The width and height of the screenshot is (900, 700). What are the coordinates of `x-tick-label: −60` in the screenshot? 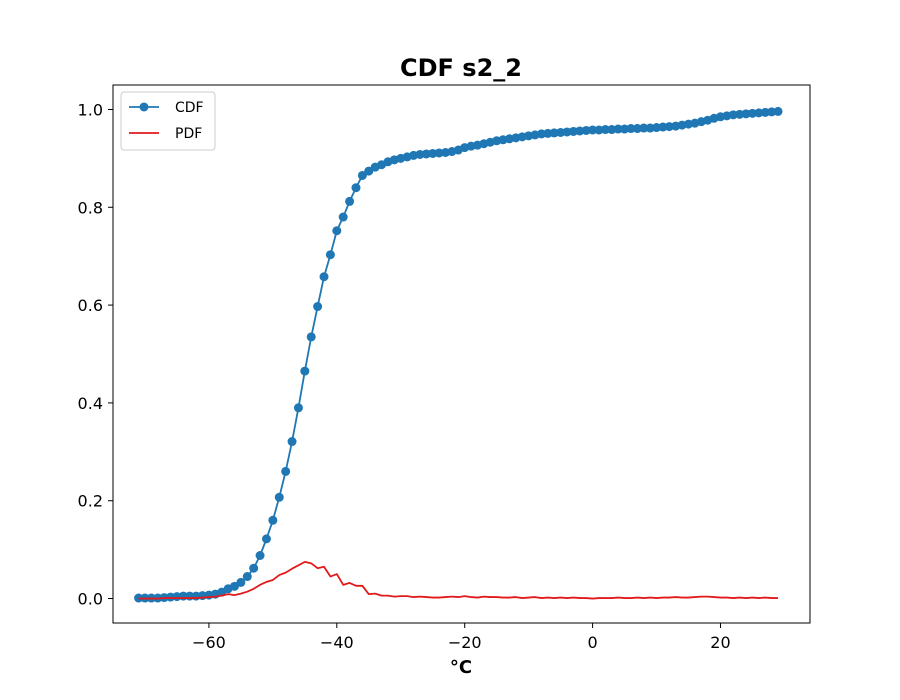 It's located at (209, 642).